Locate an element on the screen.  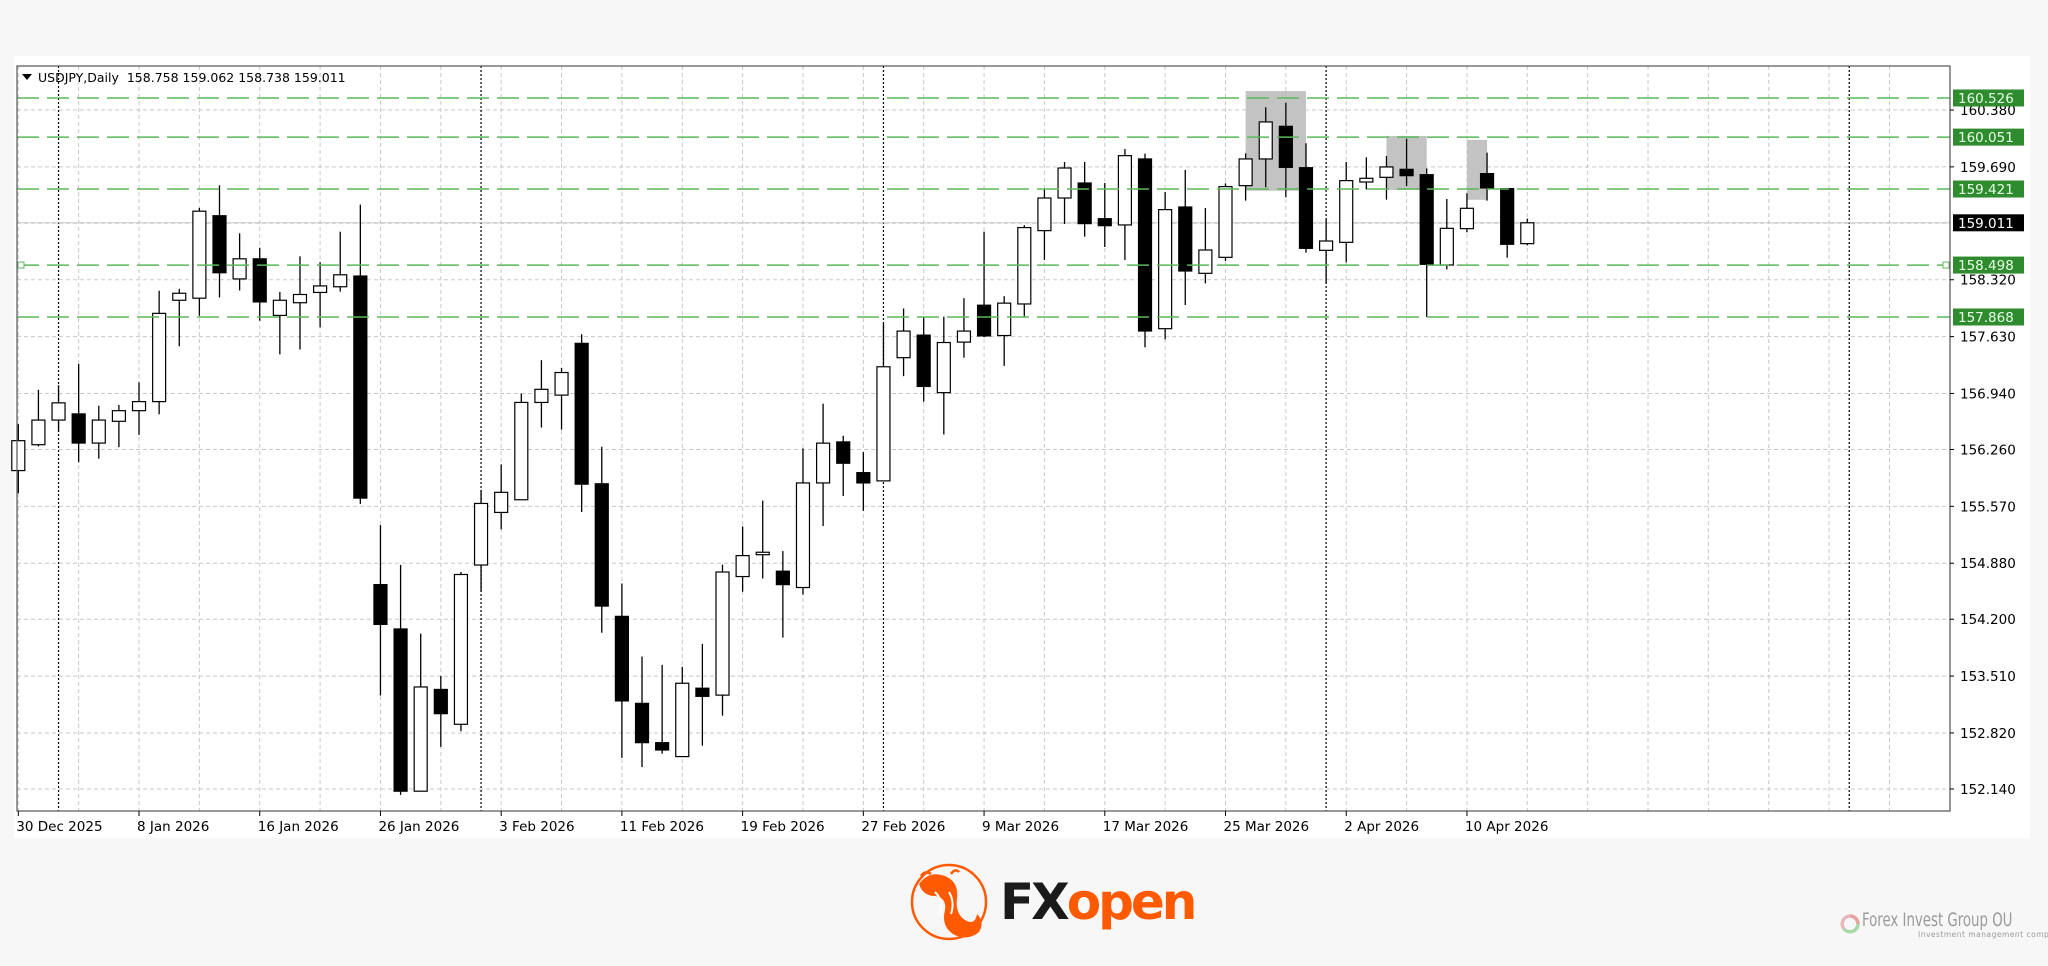
level-anchor-left is located at coordinates (21, 265).